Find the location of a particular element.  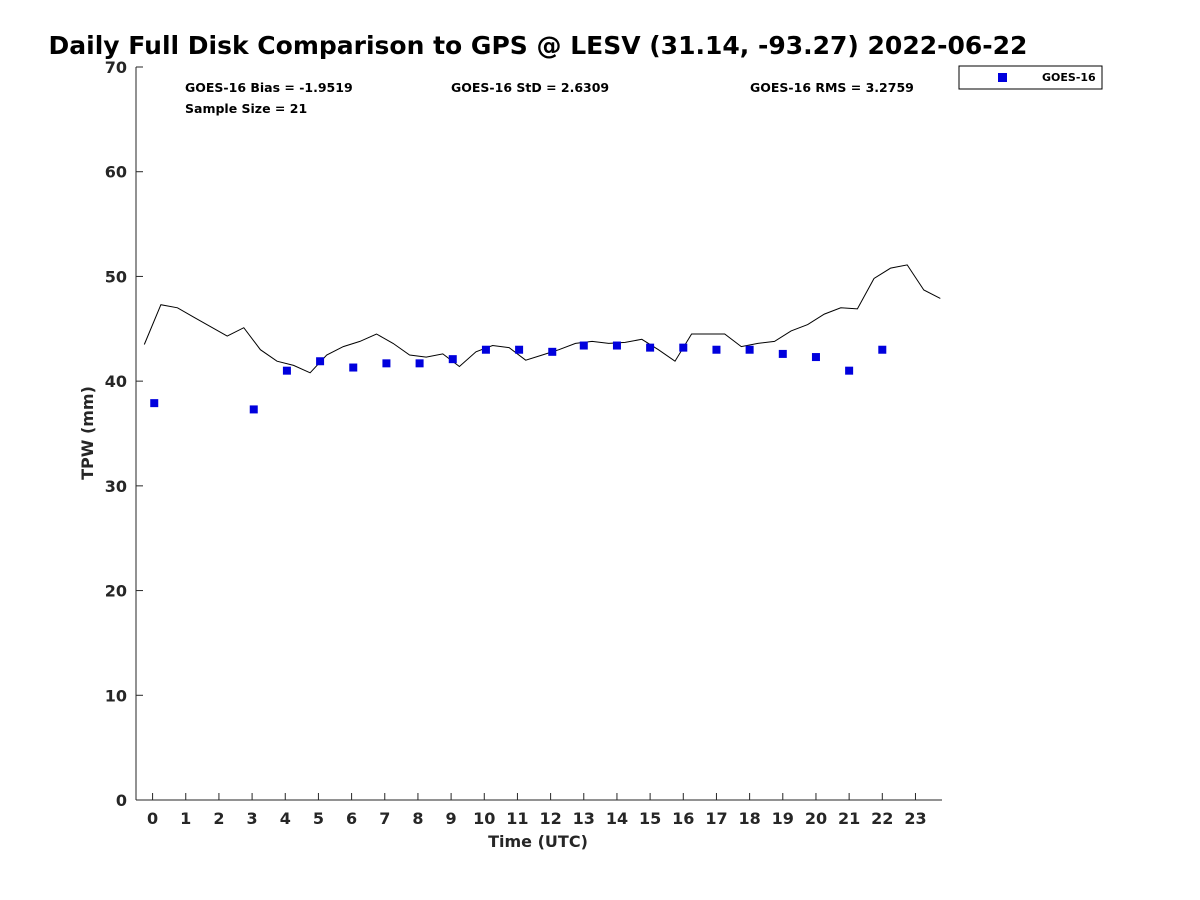

y-tick-label: 0 is located at coordinates (121, 800).